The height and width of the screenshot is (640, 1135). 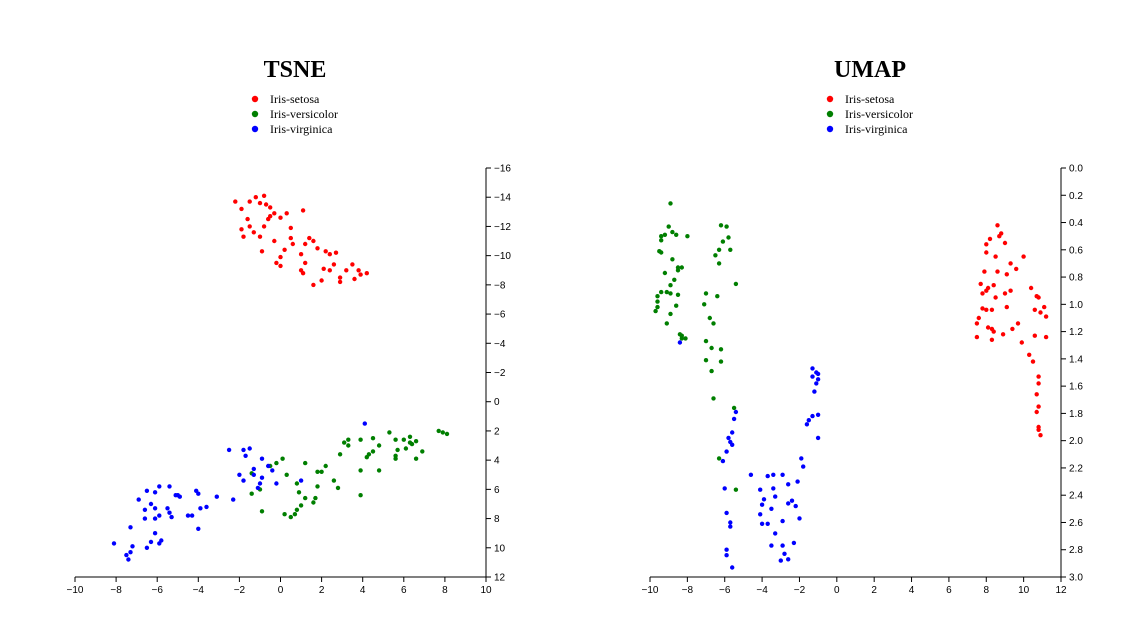 I want to click on legend-item-versicolor: Iris-versicolor, so click(x=294, y=114).